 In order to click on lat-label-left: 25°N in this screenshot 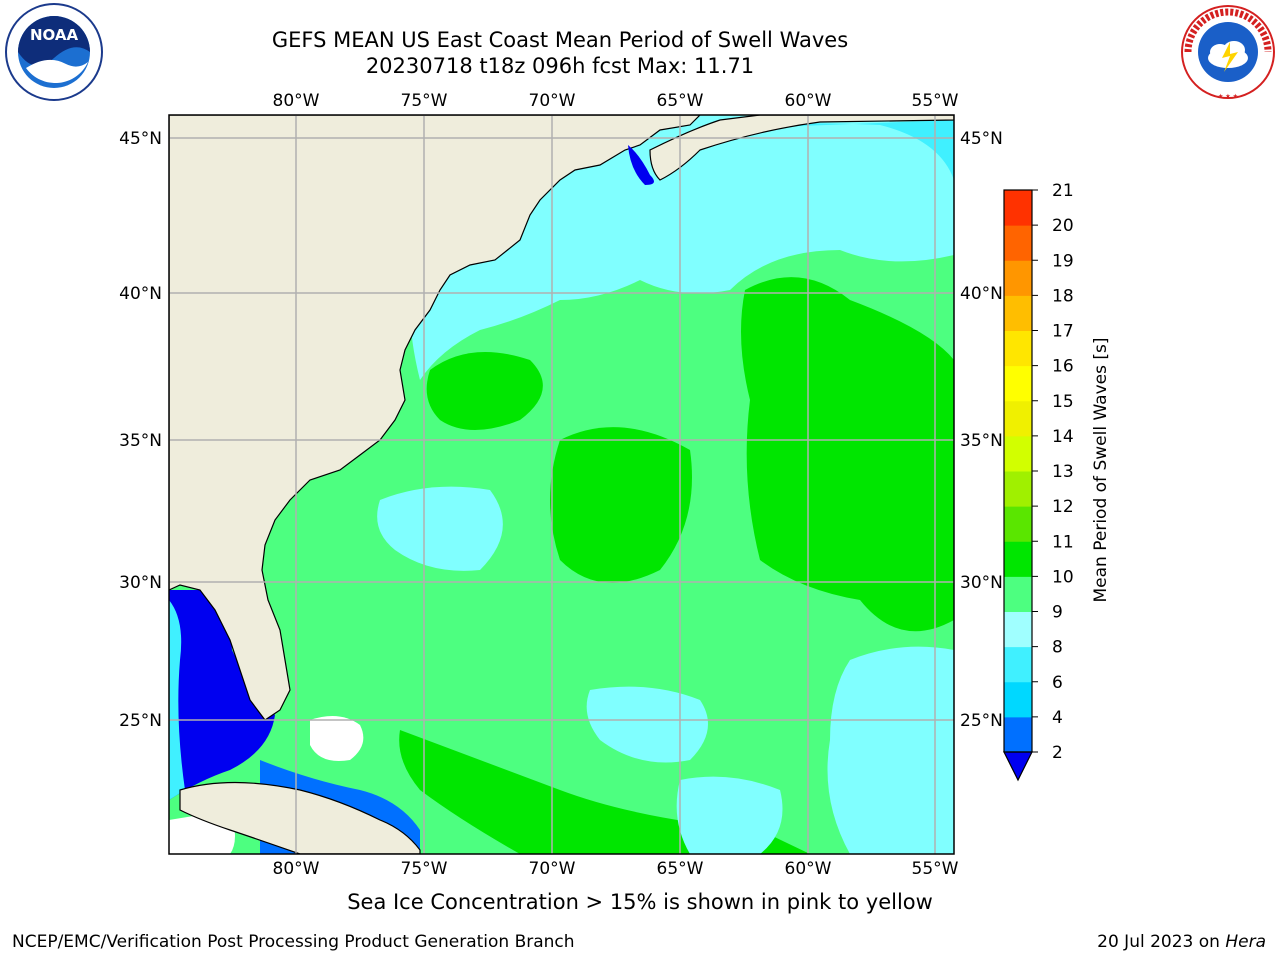, I will do `click(140, 721)`.